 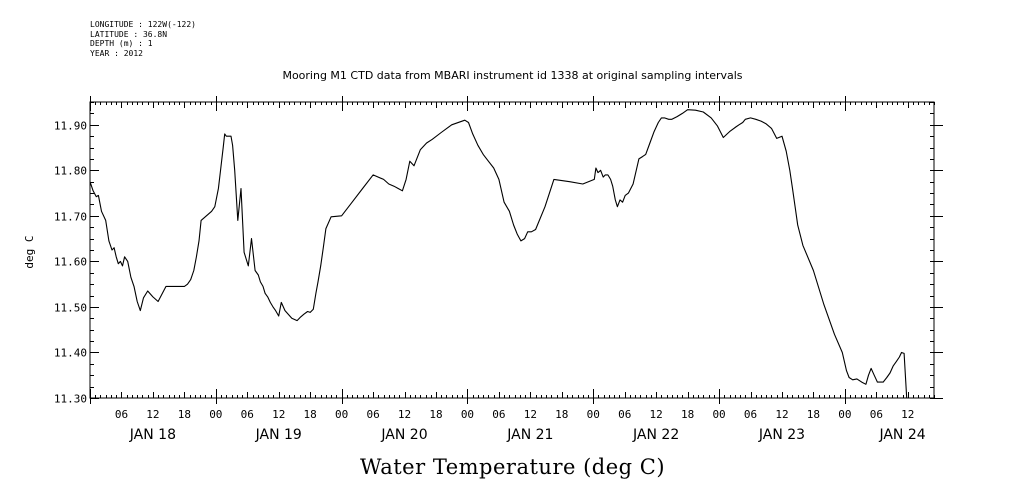 What do you see at coordinates (70, 171) in the screenshot?
I see `y-tick-label: 11.80` at bounding box center [70, 171].